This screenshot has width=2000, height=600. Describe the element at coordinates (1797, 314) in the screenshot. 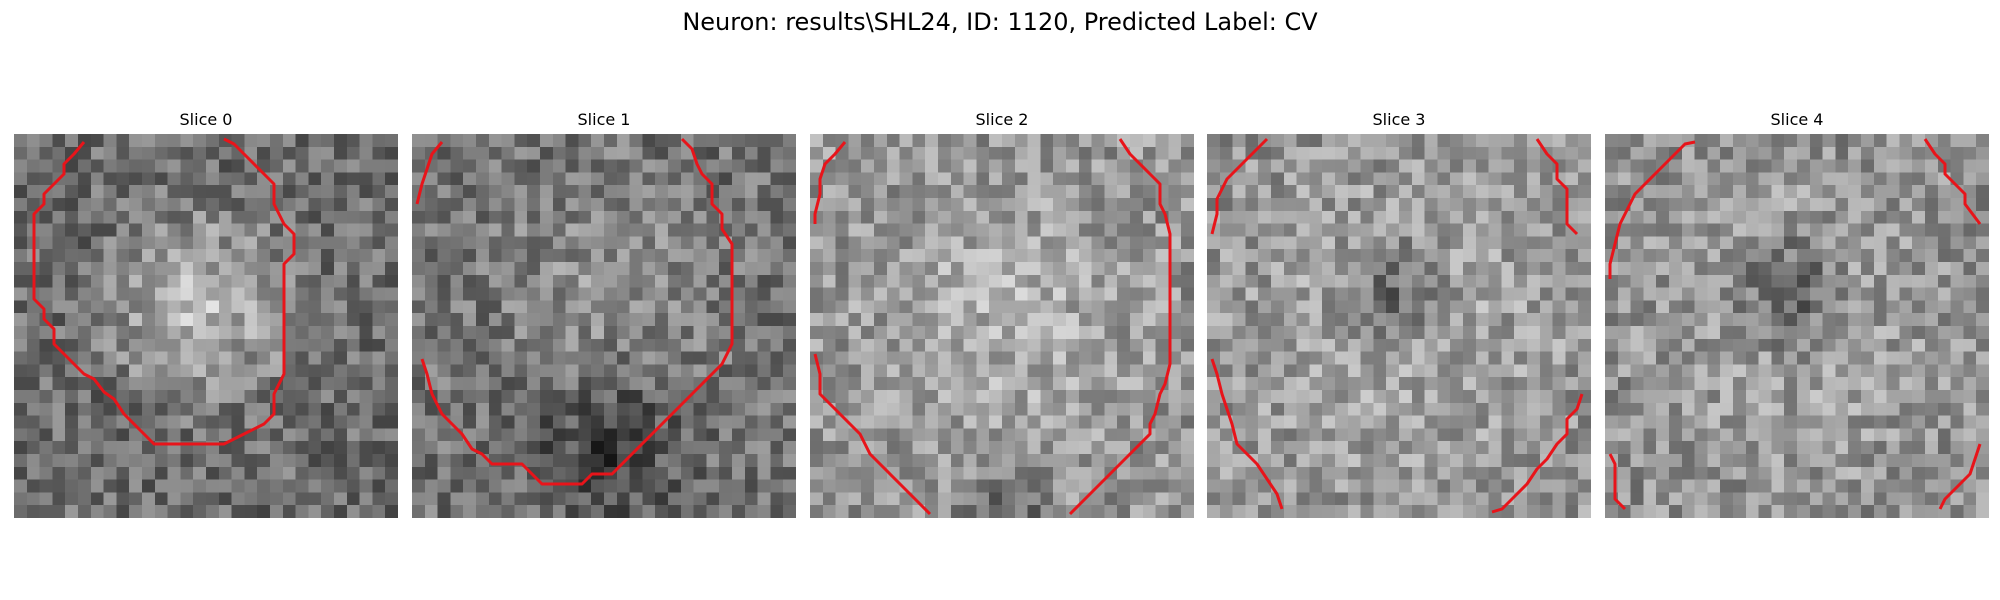

I see `slice-panel-4: Slice 4` at that location.